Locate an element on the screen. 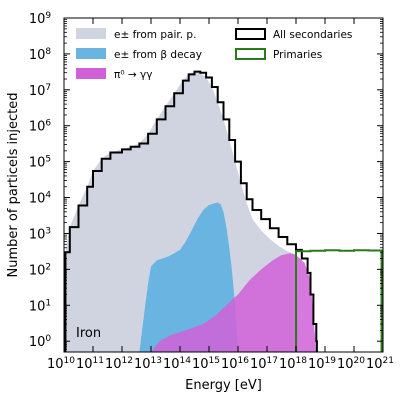  legend-label: Primaries is located at coordinates (297, 55).